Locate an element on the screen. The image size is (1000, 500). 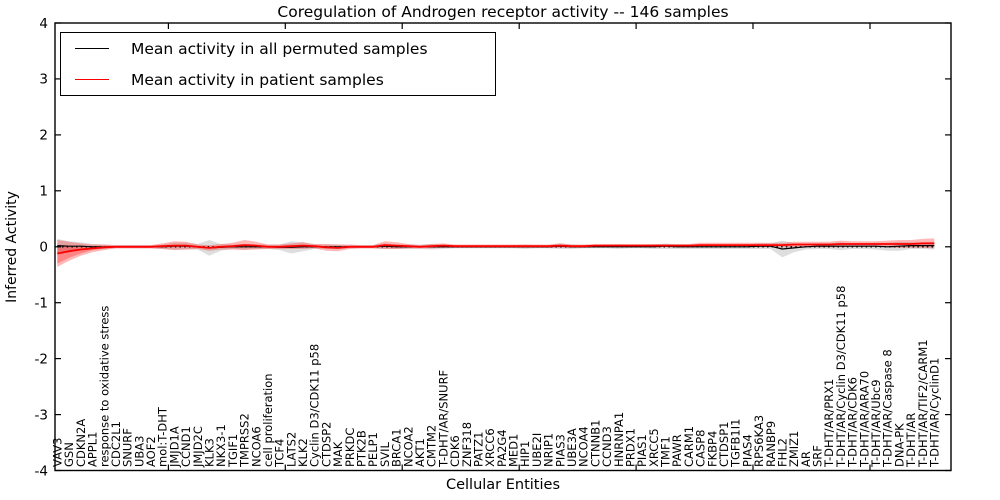
entity-label: PA2G4 is located at coordinates (502, 448).